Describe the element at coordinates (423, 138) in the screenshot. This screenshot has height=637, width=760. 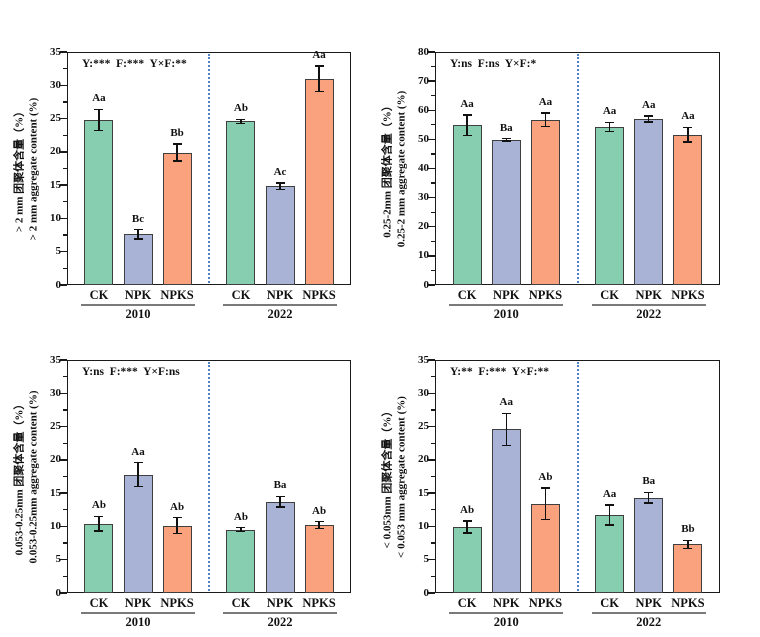
I see `y-tick-label: 50` at that location.